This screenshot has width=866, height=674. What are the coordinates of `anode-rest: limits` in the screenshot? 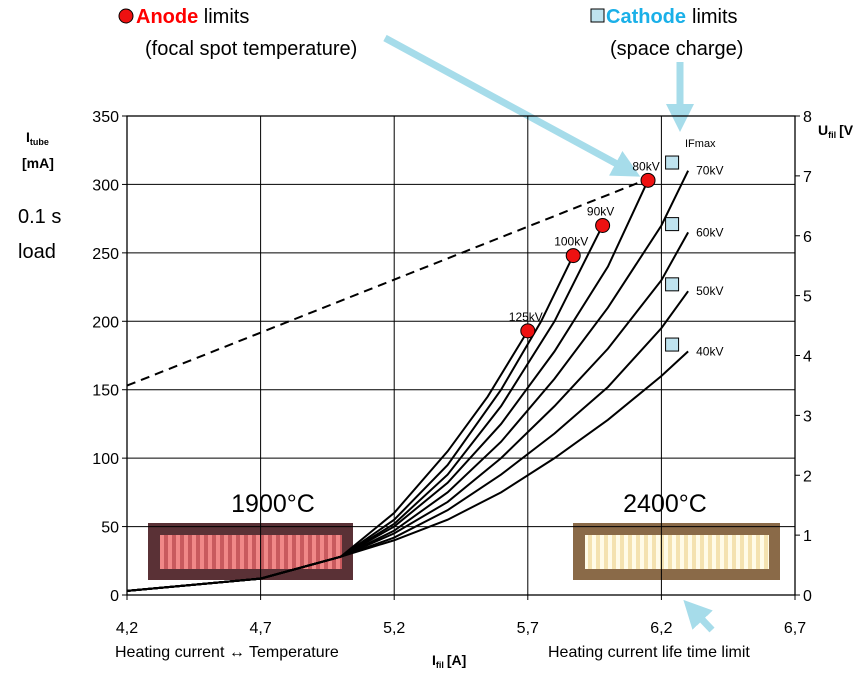 It's located at (223, 17).